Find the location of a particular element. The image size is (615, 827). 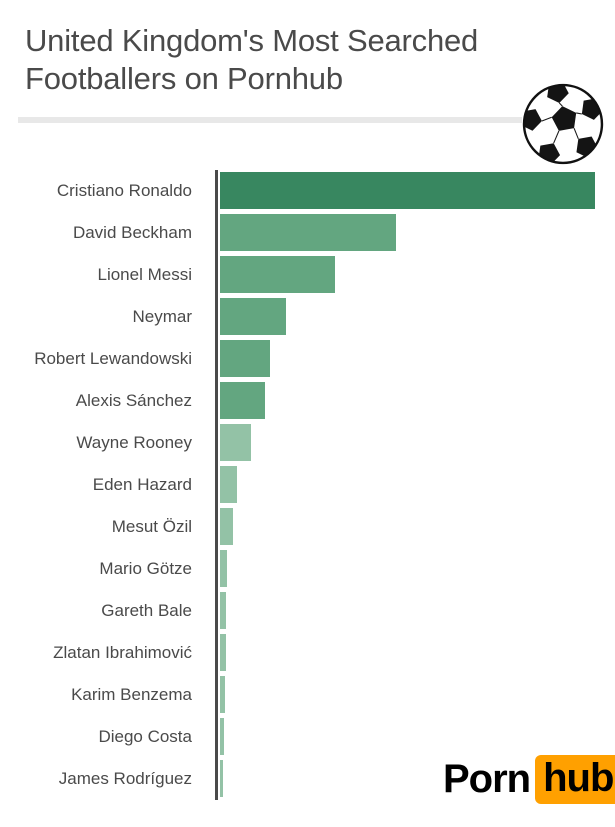

chart-row: Neymar is located at coordinates (307, 316).